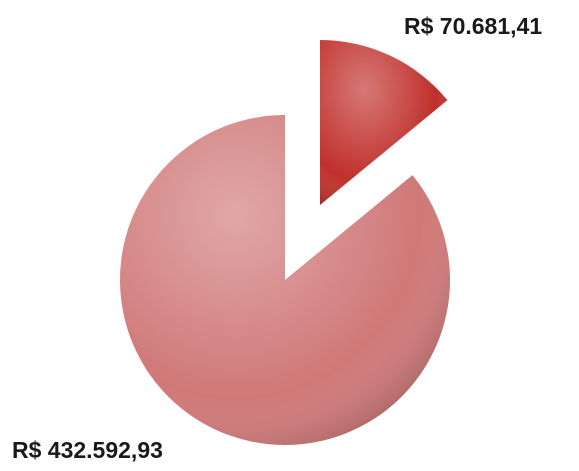 The width and height of the screenshot is (579, 471). Describe the element at coordinates (473, 26) in the screenshot. I see `data-label: R$ 70.681,41` at that location.